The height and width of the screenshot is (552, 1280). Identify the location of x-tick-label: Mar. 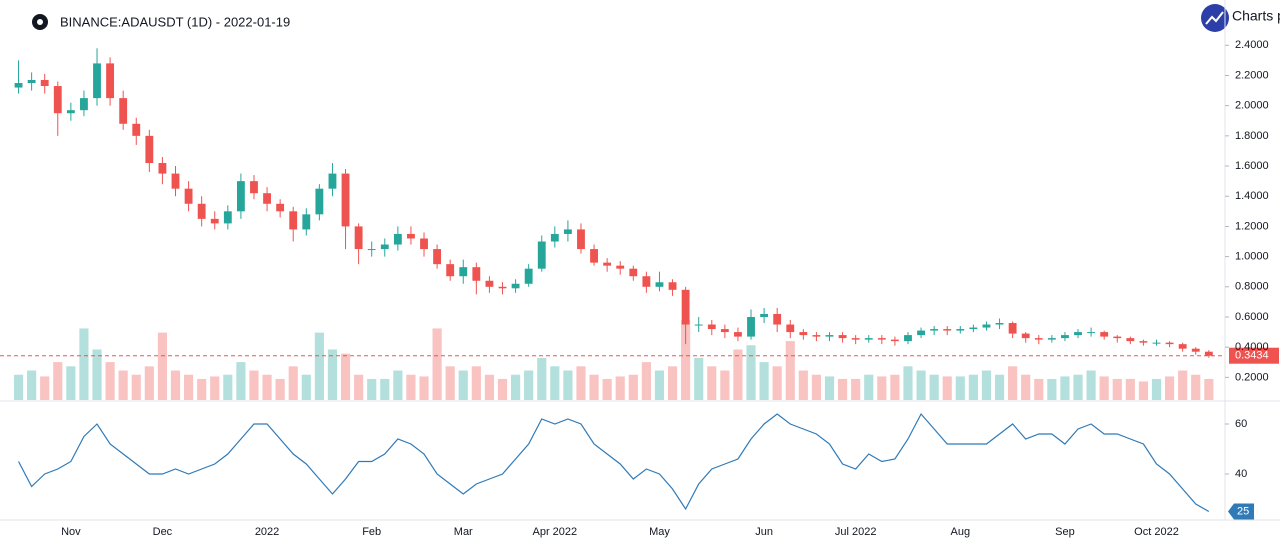
(463, 532).